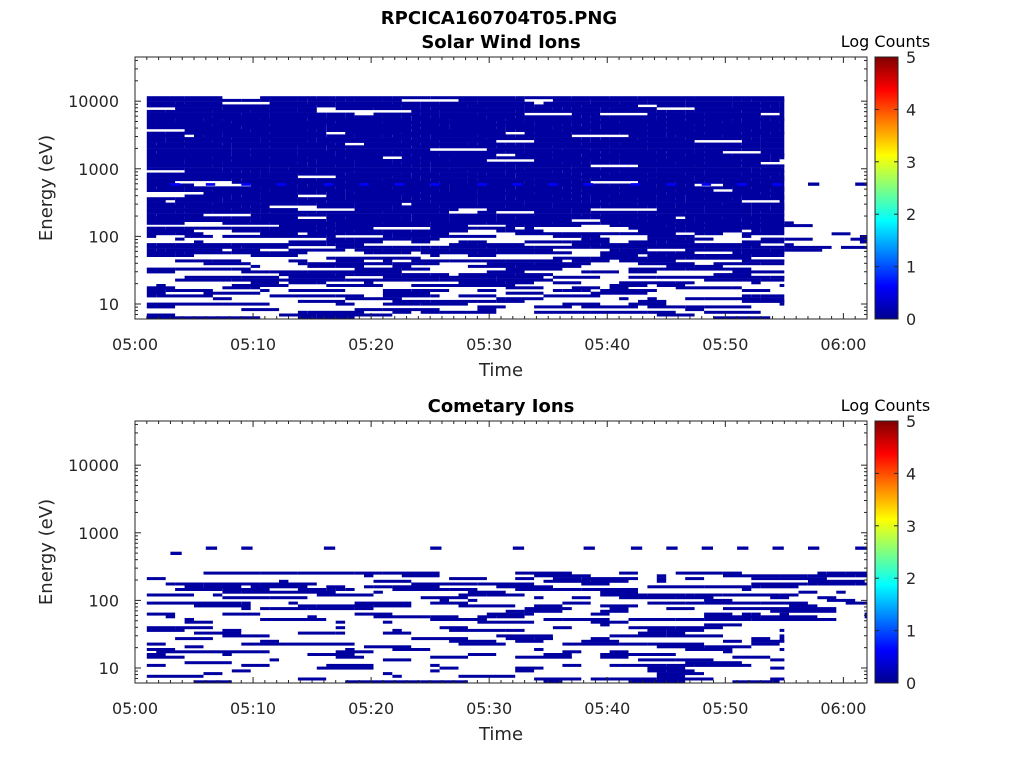  I want to click on x-axis-label: Time, so click(500, 370).